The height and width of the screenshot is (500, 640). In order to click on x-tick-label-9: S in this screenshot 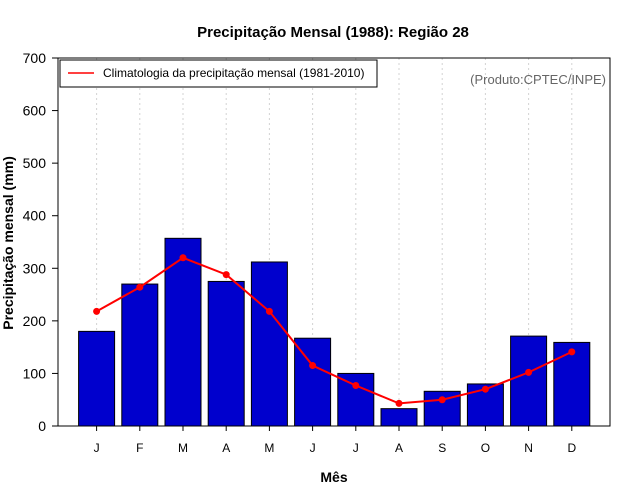, I will do `click(442, 448)`.